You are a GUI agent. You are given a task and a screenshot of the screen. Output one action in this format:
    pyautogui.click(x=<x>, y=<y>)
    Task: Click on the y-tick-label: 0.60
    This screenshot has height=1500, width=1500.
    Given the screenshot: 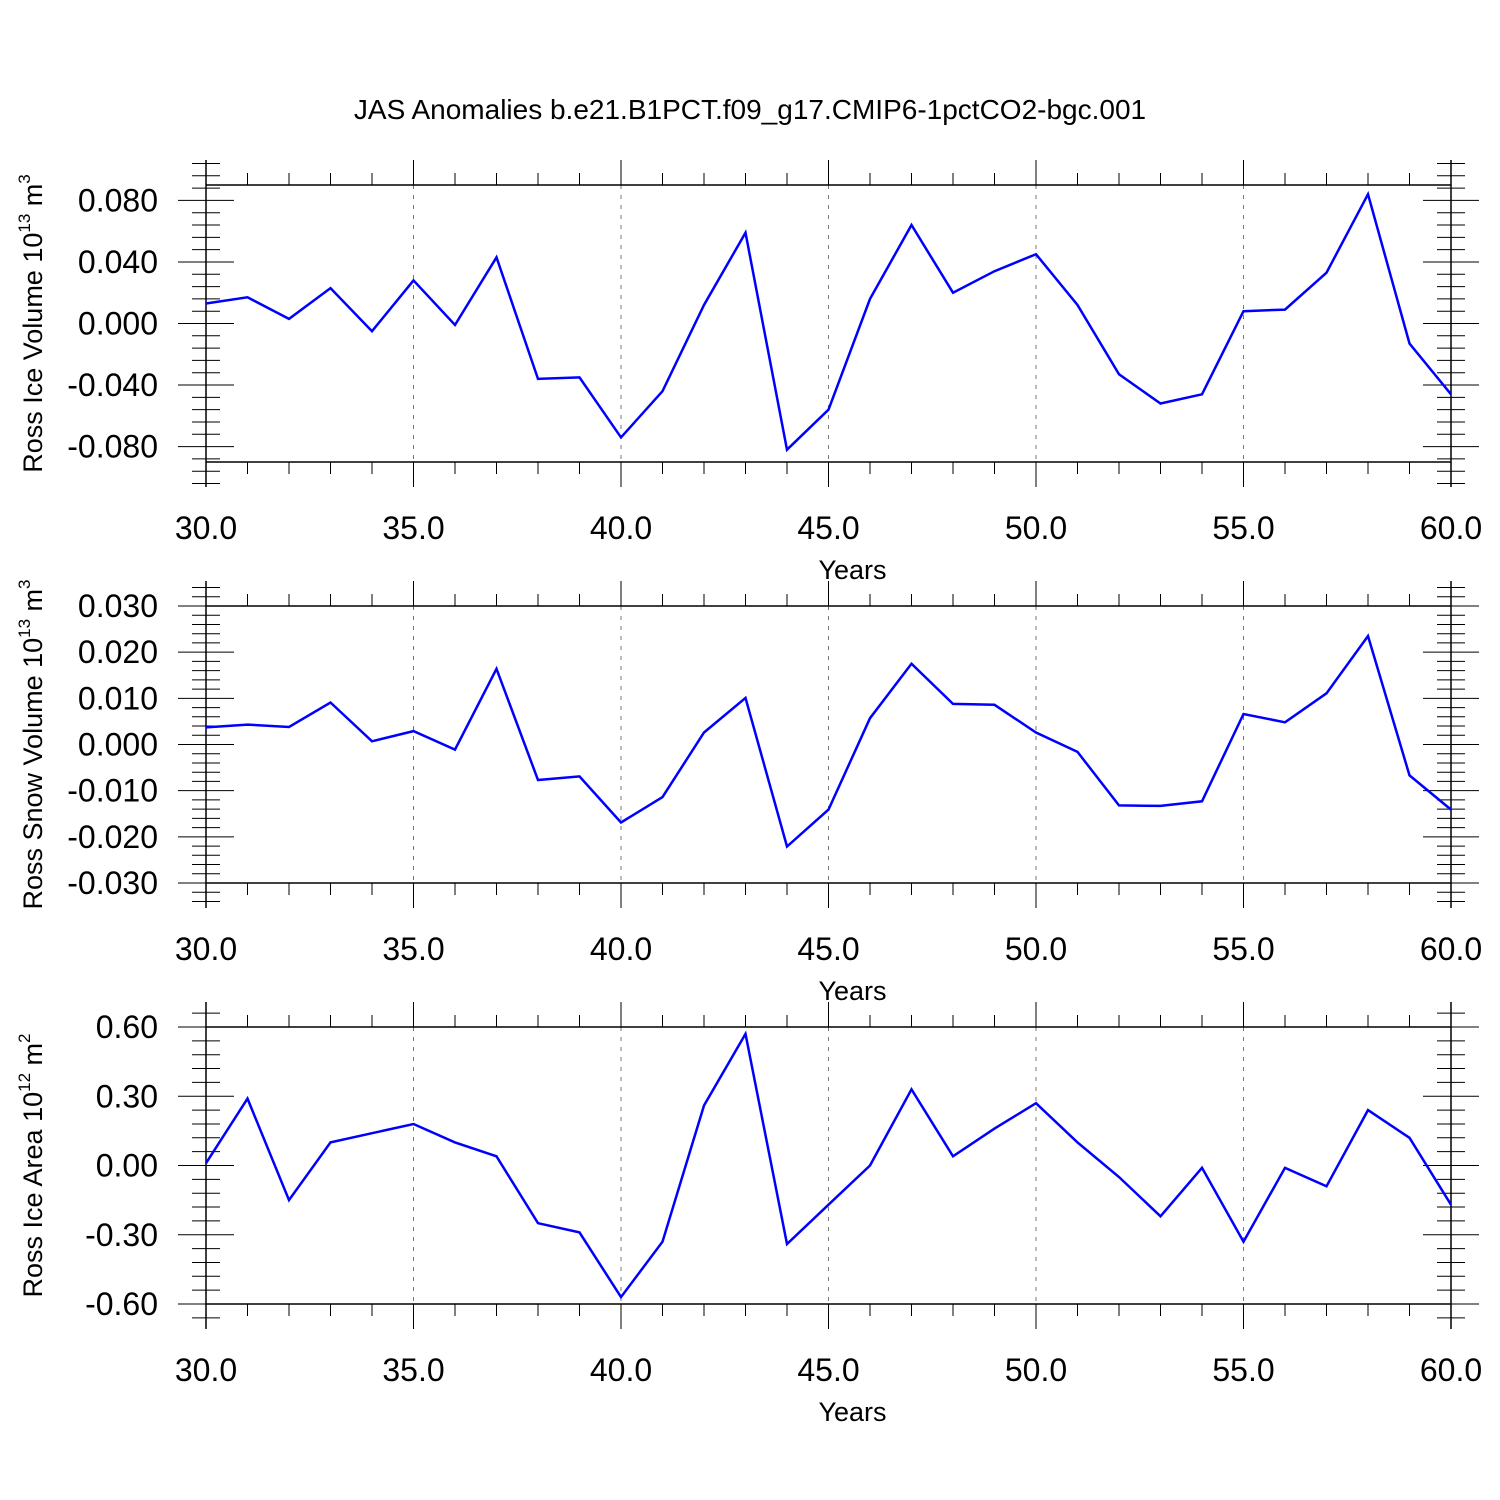 What is the action you would take?
    pyautogui.click(x=127, y=1027)
    